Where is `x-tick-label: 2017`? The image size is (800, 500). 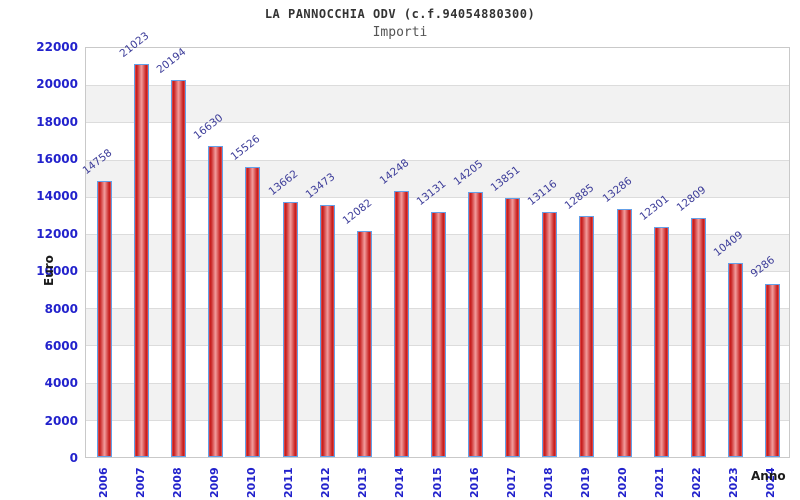
x-tick-label: 2017 is located at coordinates (511, 482).